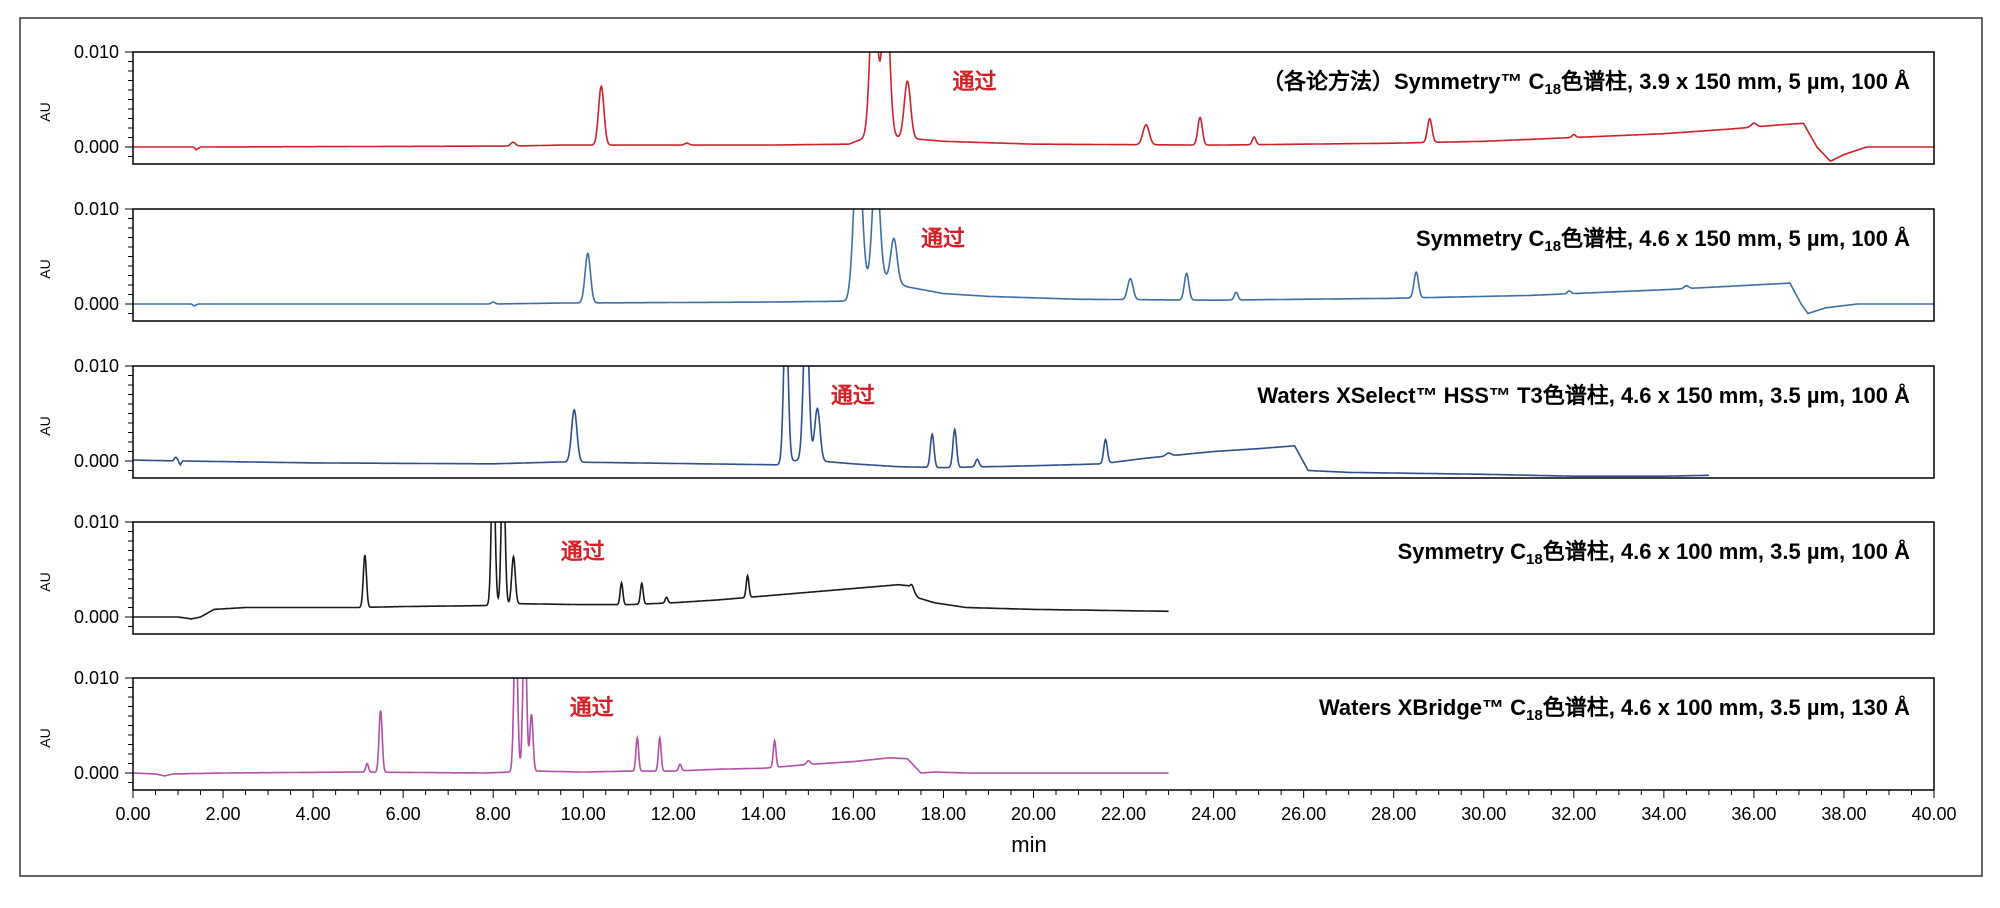 This screenshot has height=908, width=2000. Describe the element at coordinates (493, 814) in the screenshot. I see `x-tick-label: 8.00` at that location.